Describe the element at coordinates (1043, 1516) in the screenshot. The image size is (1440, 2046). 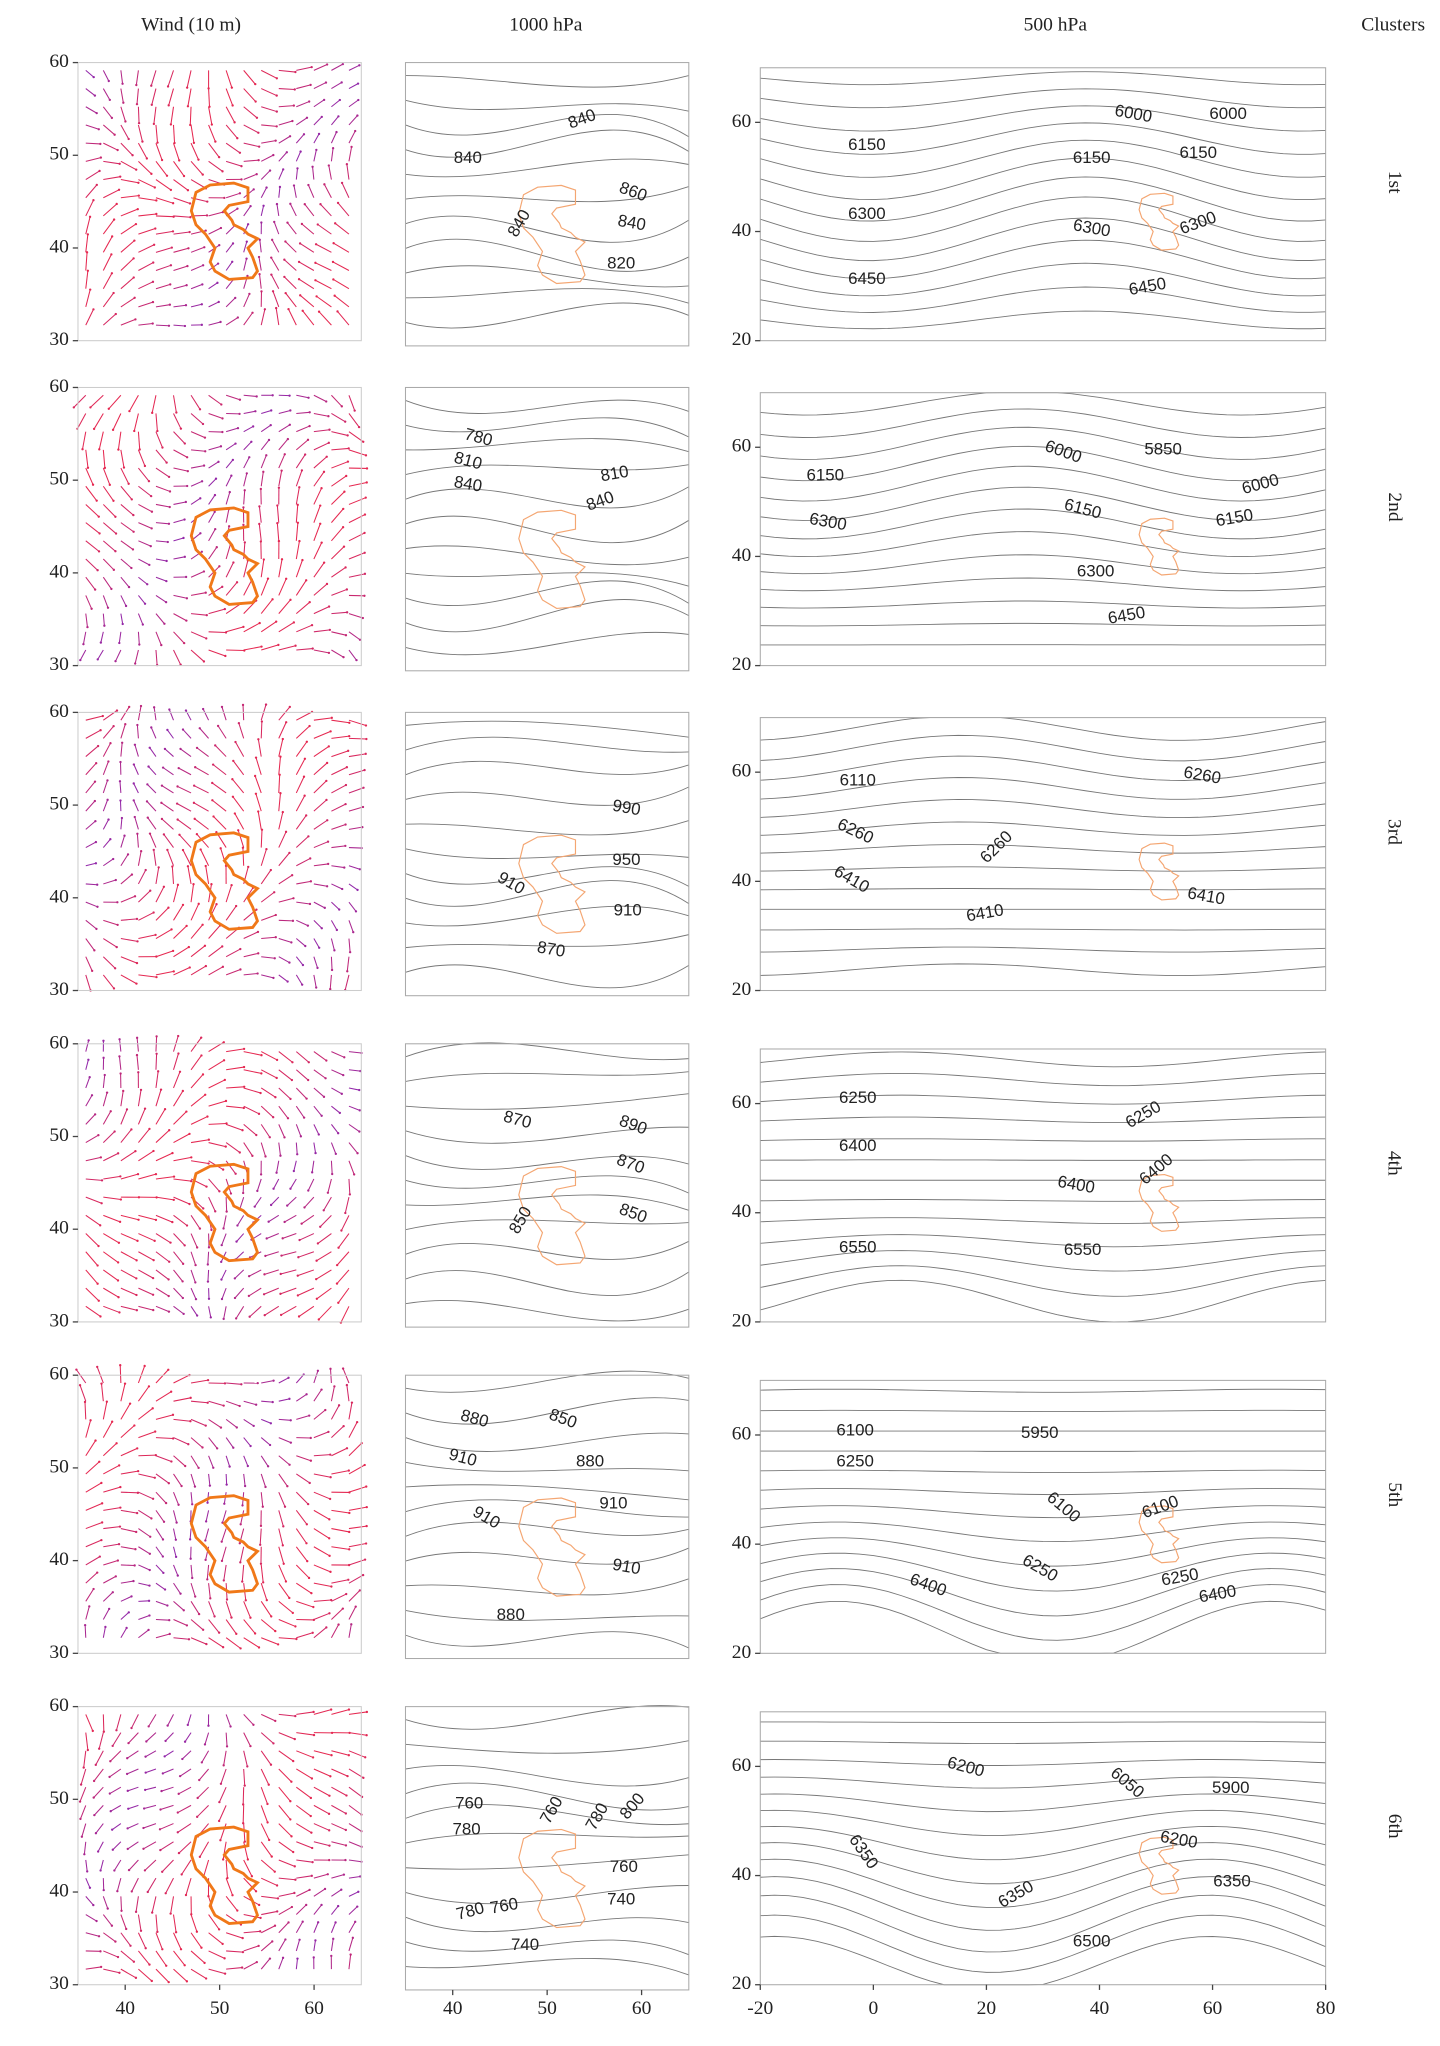
I see `panel-frame` at that location.